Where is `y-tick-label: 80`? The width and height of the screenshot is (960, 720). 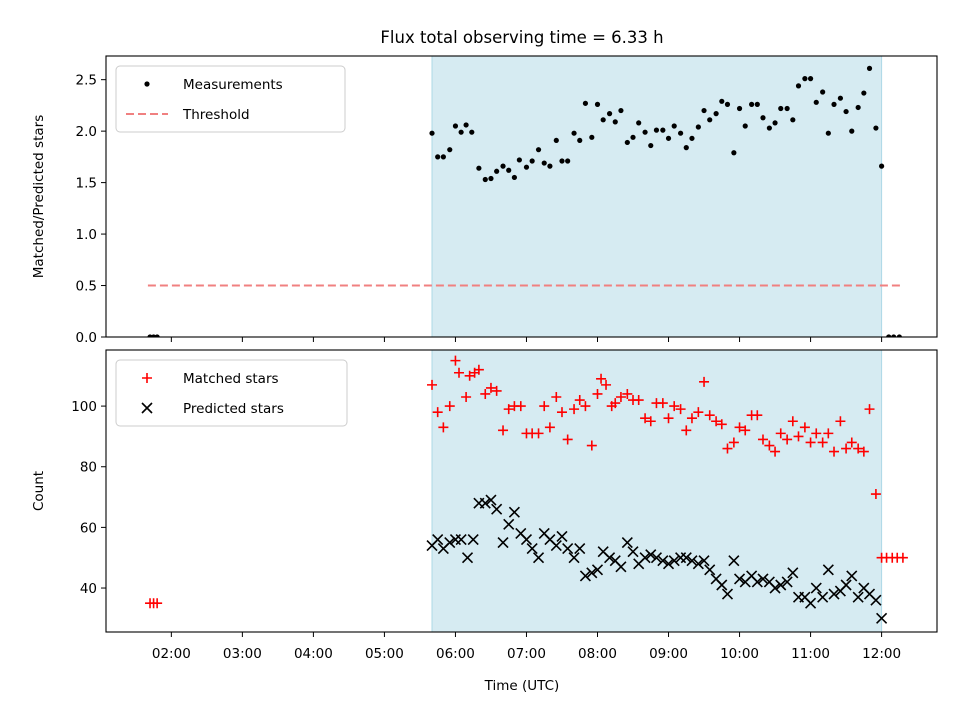
y-tick-label: 80 is located at coordinates (88, 468).